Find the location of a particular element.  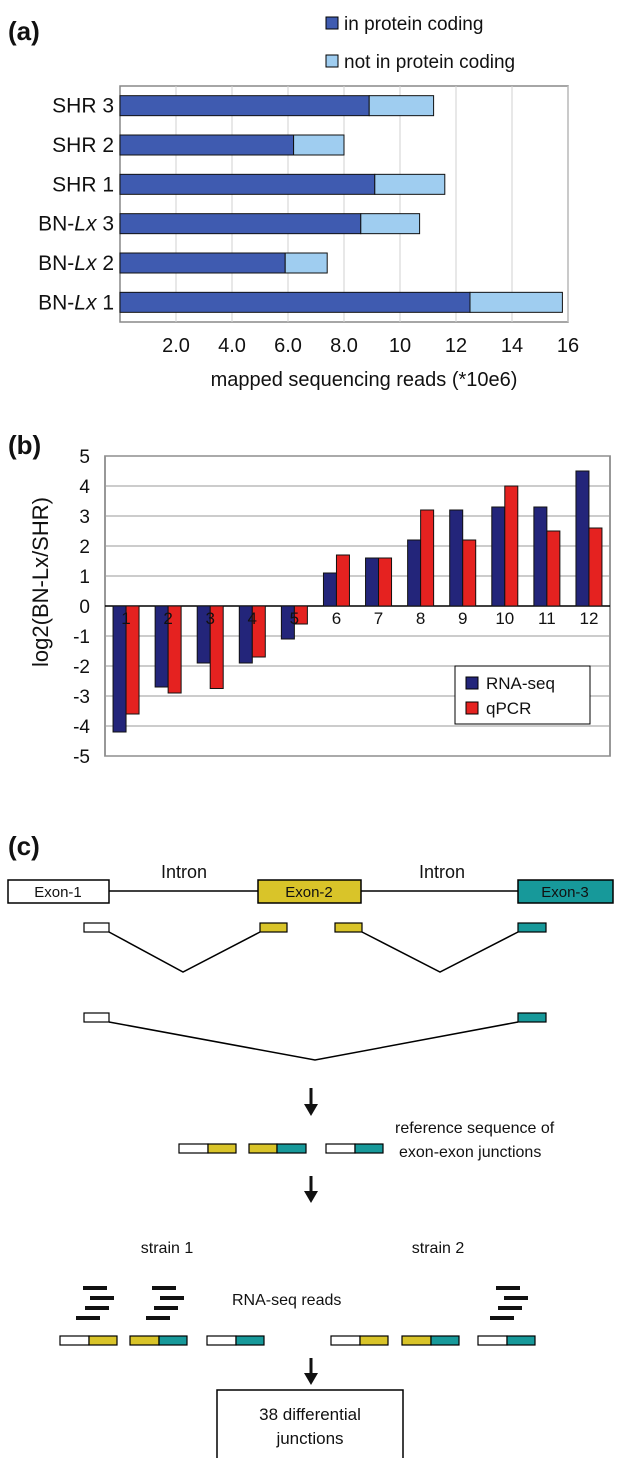

bar-bn-lx-2-in-protein-coding is located at coordinates (202, 263).